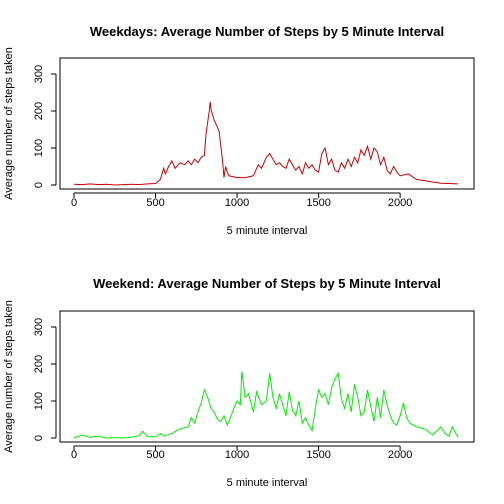 The image size is (504, 504). Describe the element at coordinates (266, 143) in the screenshot. I see `series-line-weekdays` at that location.